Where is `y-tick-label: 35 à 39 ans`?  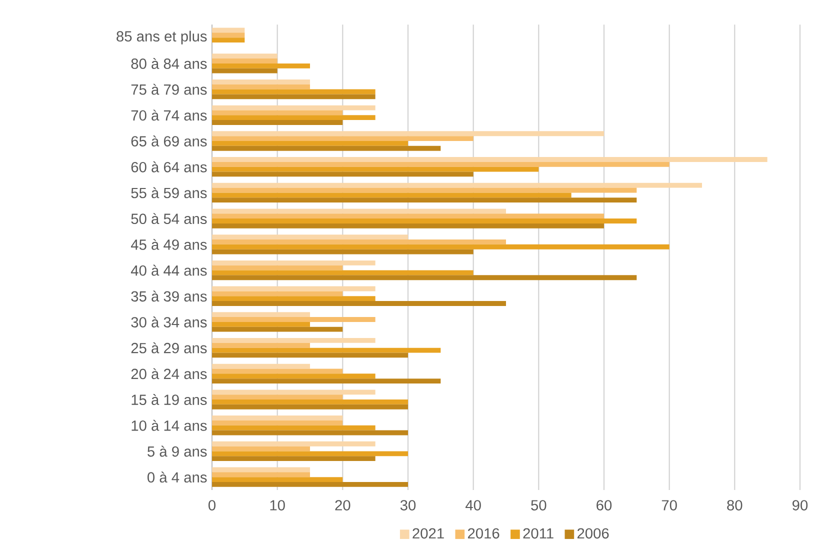 y-tick-label: 35 à 39 ans is located at coordinates (169, 296).